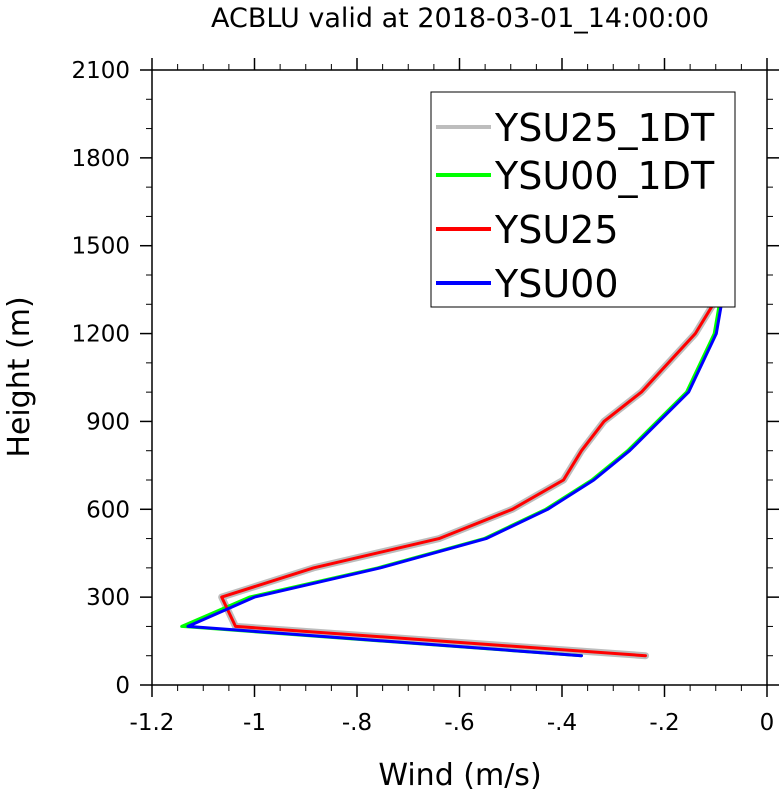 Image resolution: width=783 pixels, height=797 pixels. I want to click on x-tick-label: -1, so click(254, 723).